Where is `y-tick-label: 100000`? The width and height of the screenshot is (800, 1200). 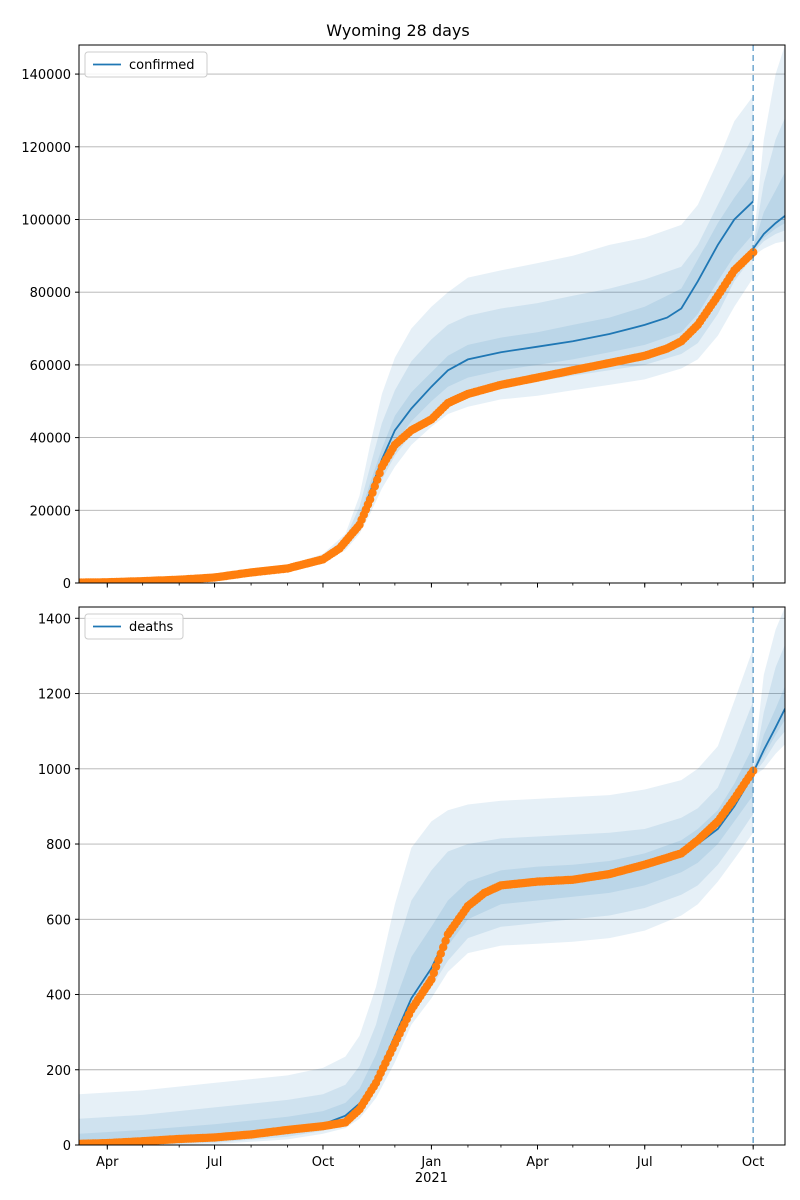 y-tick-label: 100000 is located at coordinates (46, 220).